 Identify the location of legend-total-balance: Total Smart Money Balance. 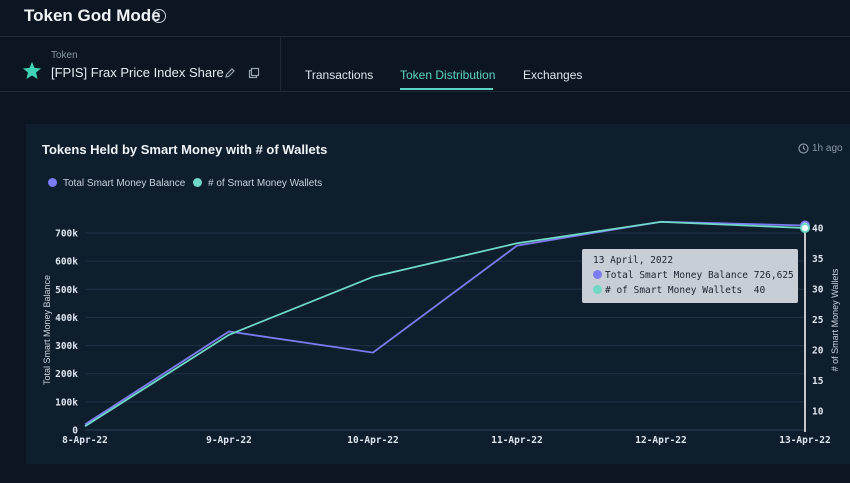
(117, 183).